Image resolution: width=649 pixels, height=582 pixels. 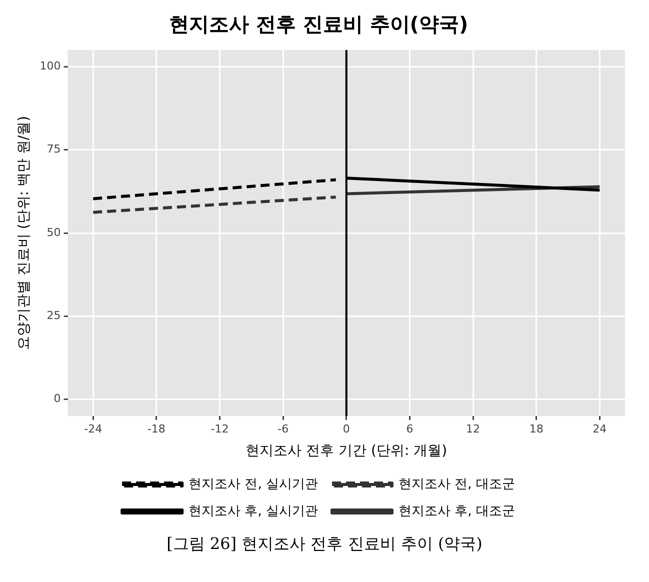 What do you see at coordinates (347, 451) in the screenshot?
I see `x-axis-title: 현지조사 전후 기간 (단위: 개월)` at bounding box center [347, 451].